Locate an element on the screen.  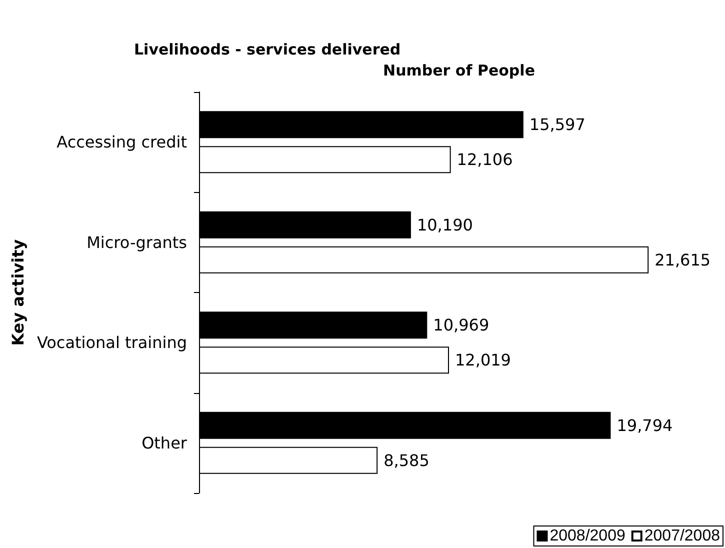
data-label: 8,585 is located at coordinates (407, 460).